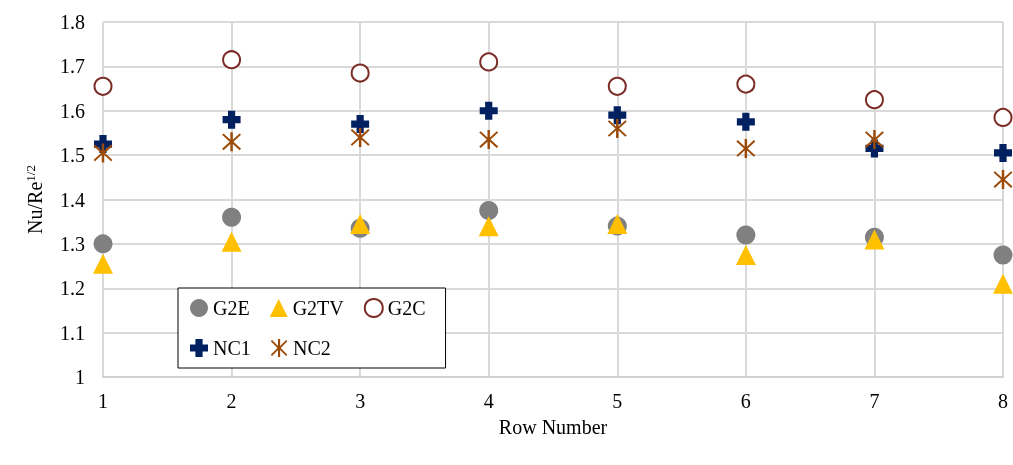 The height and width of the screenshot is (465, 1013). What do you see at coordinates (72, 199) in the screenshot?
I see `y-tick-label: 1.4` at bounding box center [72, 199].